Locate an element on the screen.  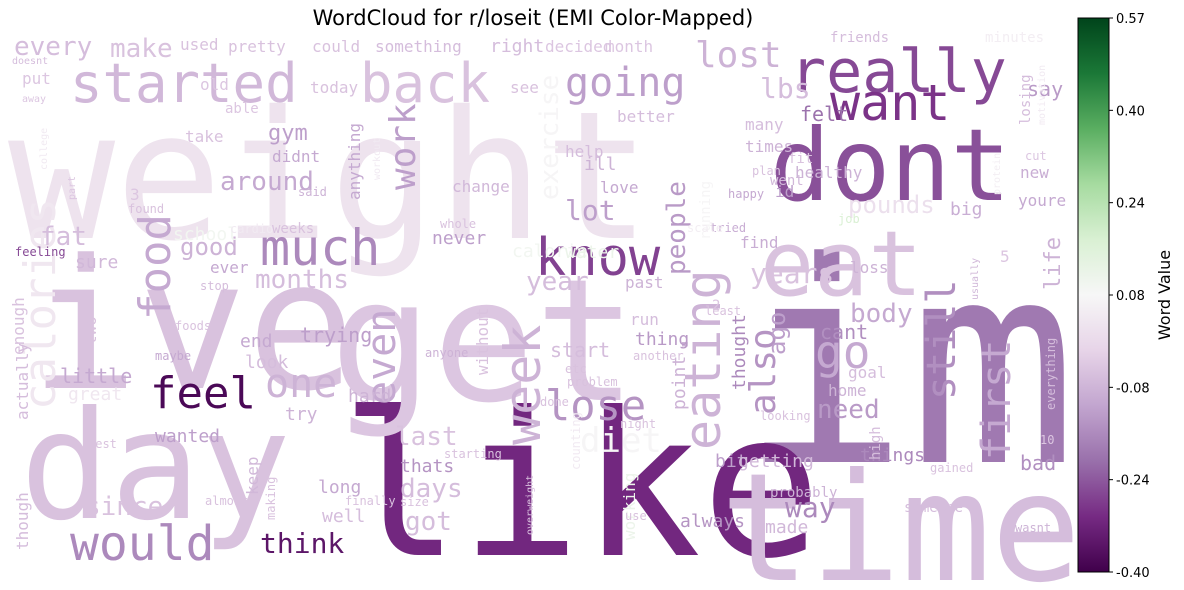
word-id: id is located at coordinates (784, 191).